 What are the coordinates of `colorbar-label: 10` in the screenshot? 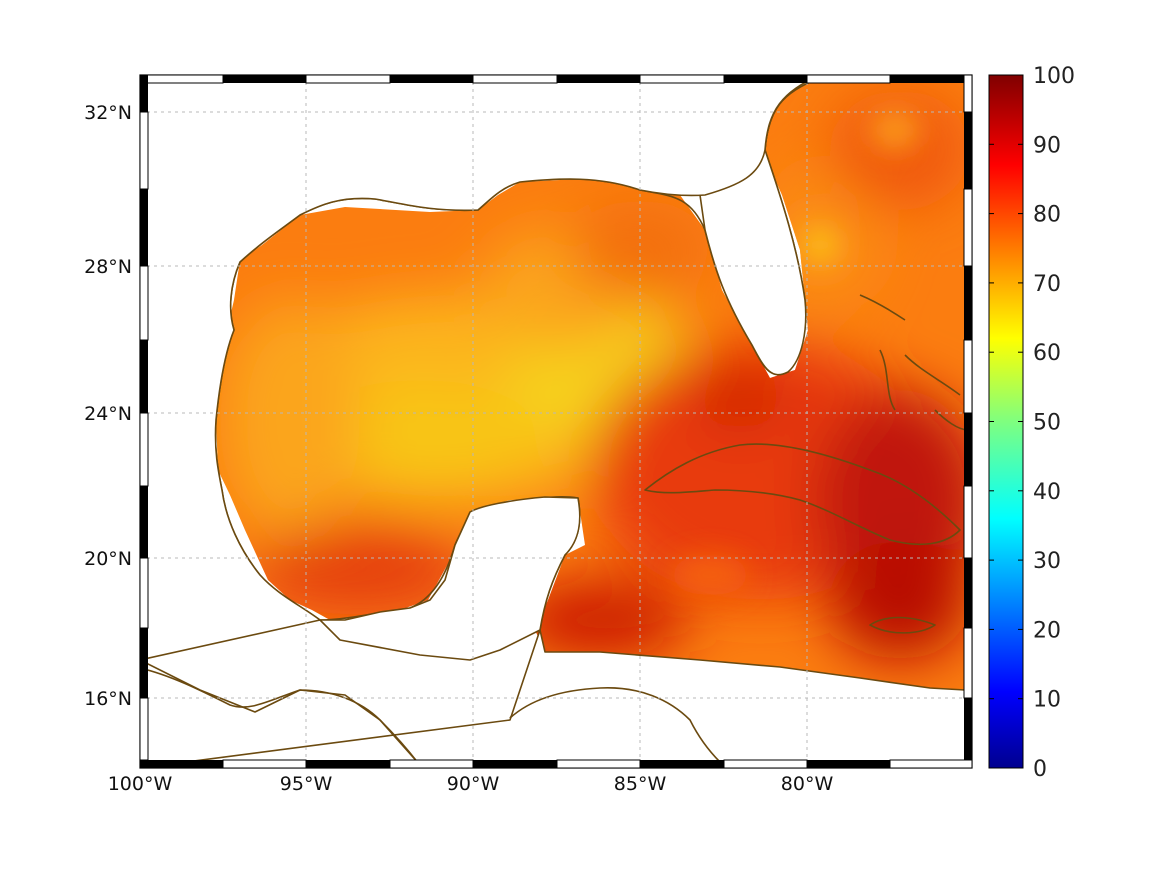 It's located at (1047, 700).